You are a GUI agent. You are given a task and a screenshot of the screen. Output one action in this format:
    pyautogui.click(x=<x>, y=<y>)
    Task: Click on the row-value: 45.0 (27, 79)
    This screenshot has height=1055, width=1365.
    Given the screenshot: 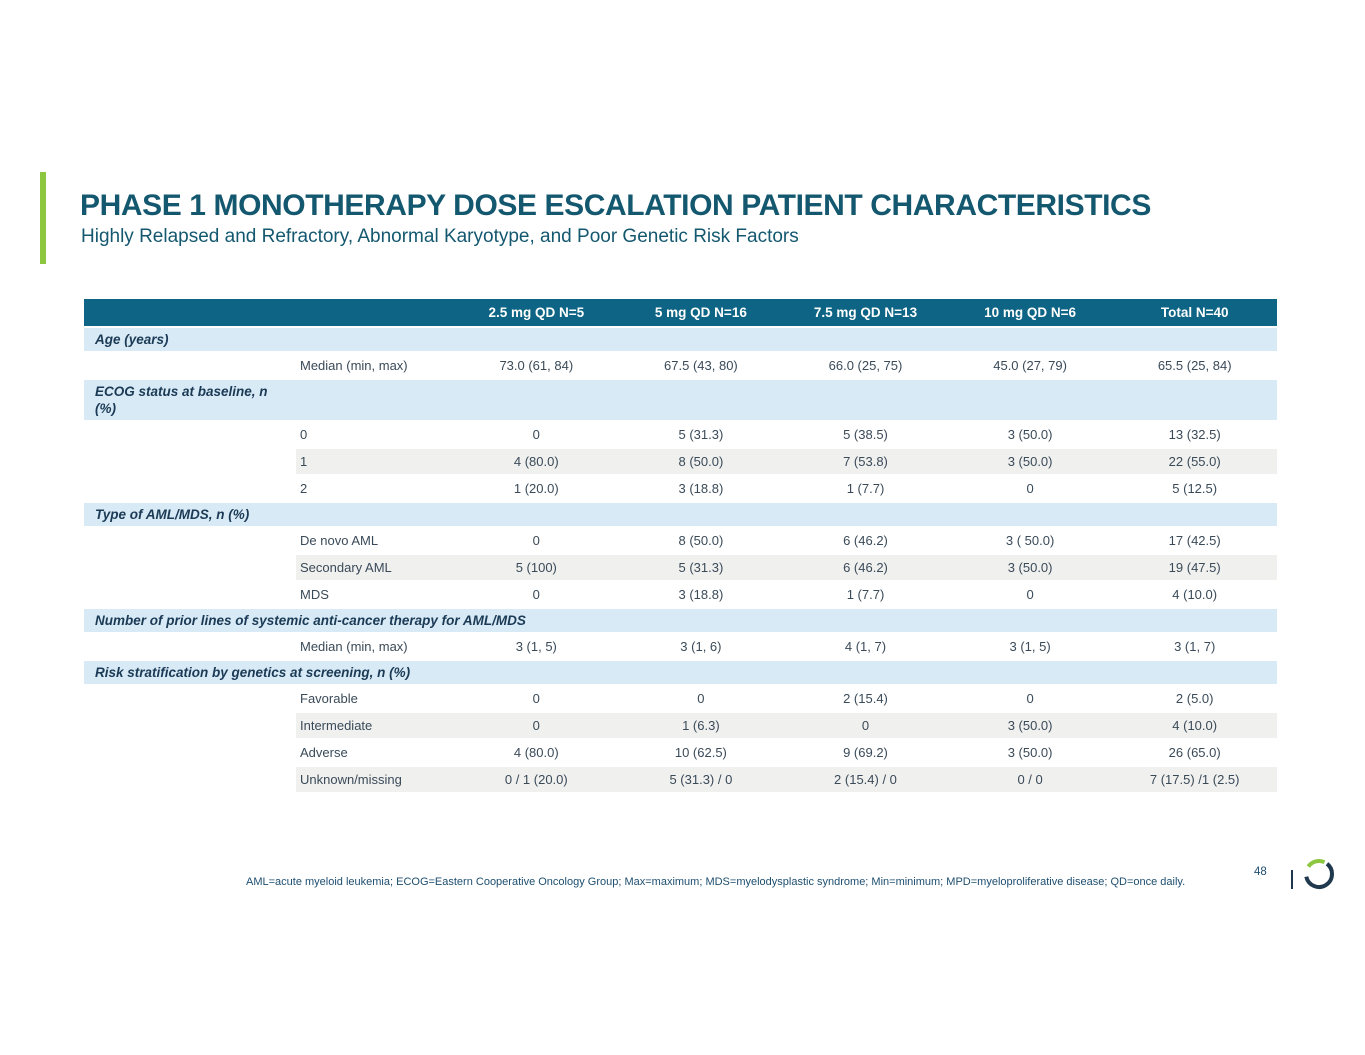 What is the action you would take?
    pyautogui.click(x=1030, y=365)
    